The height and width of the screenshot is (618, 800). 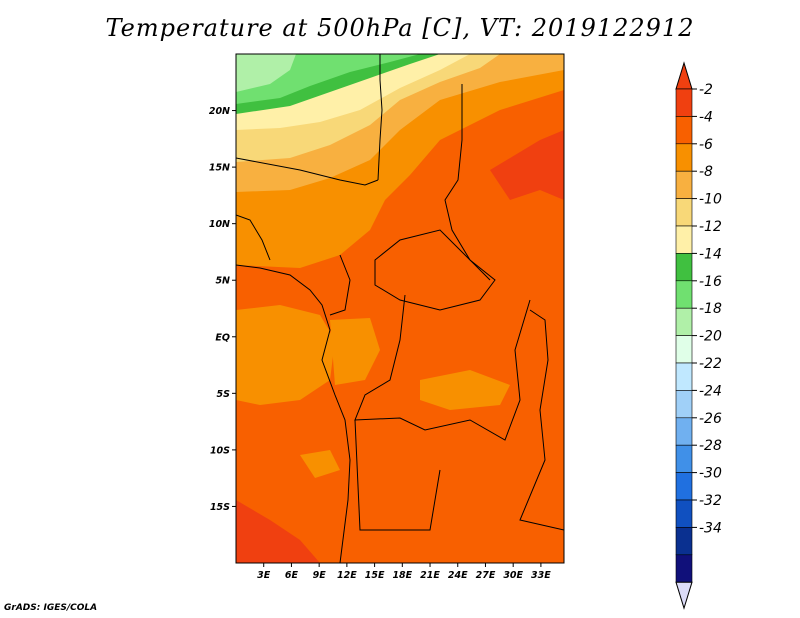 I want to click on colorbar-label-4: -10, so click(x=710, y=200).